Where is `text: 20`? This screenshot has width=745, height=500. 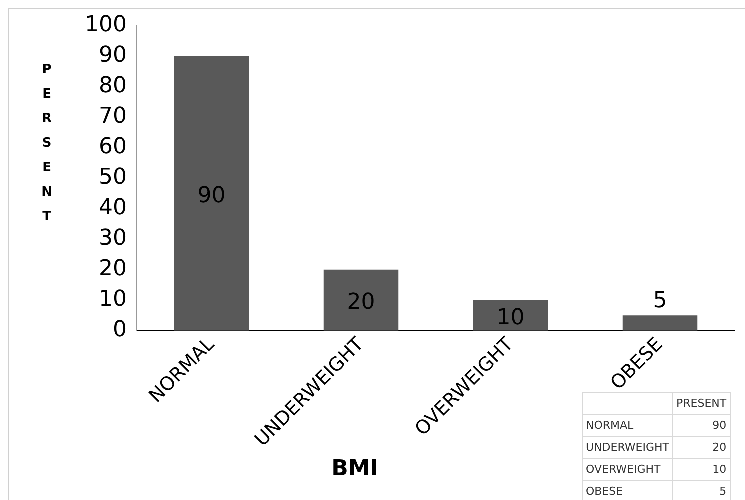
text: 20 is located at coordinates (701, 447).